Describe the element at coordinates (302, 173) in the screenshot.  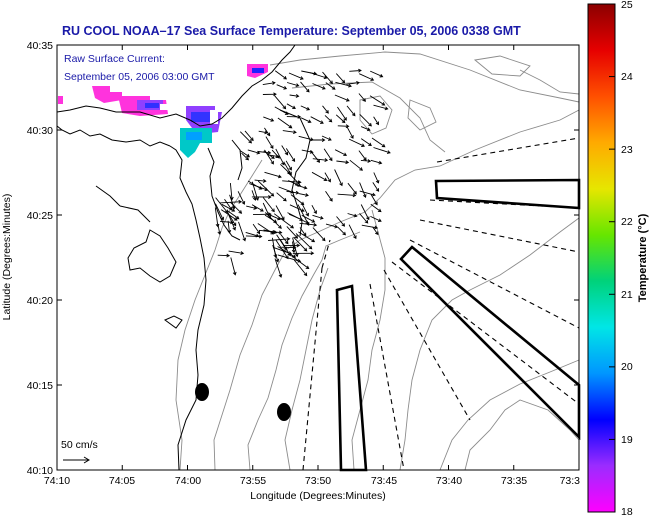
I see `surface-current-vectors` at that location.